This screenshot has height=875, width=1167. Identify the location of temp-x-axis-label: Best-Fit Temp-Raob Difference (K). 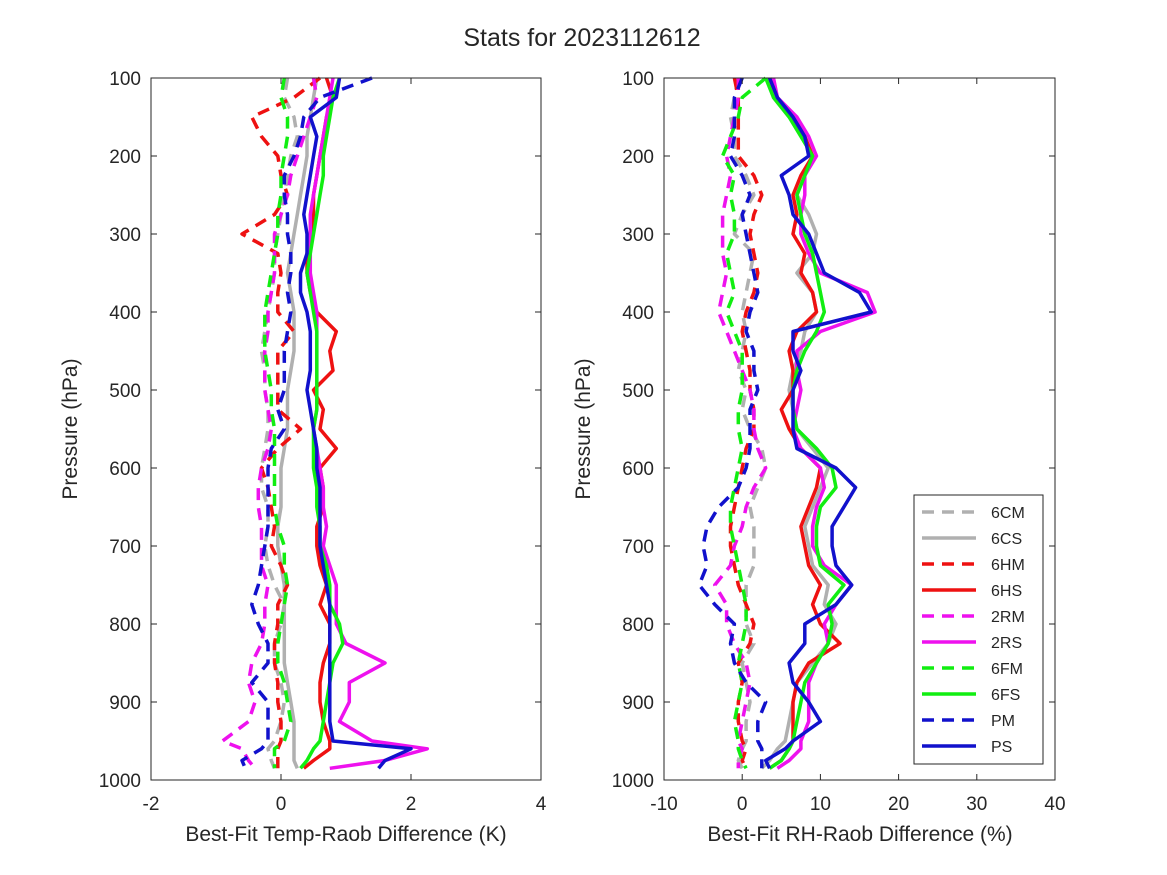
(345, 834).